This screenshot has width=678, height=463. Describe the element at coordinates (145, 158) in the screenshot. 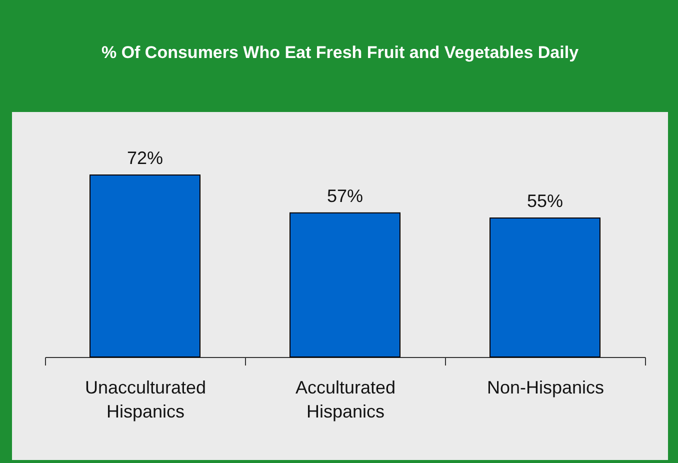

I see `data-label: 72%` at that location.